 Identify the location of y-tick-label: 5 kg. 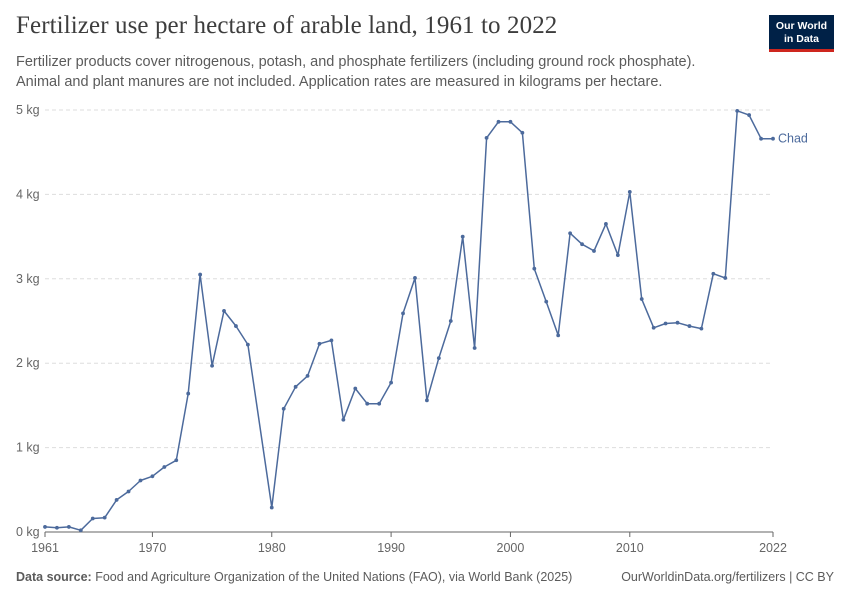
(28, 110).